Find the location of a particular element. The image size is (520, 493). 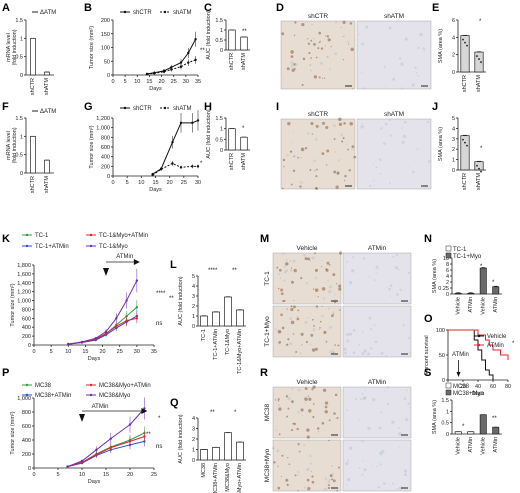

legend-label-K0: TC-1 is located at coordinates (42, 236).